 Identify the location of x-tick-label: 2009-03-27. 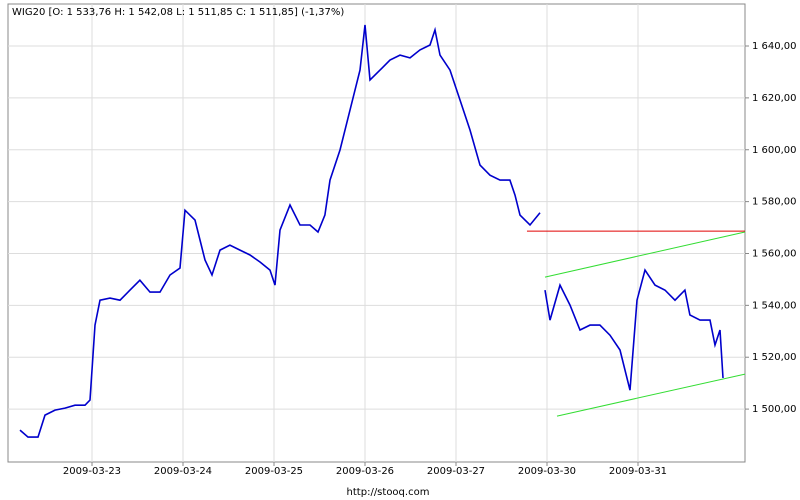
(456, 471).